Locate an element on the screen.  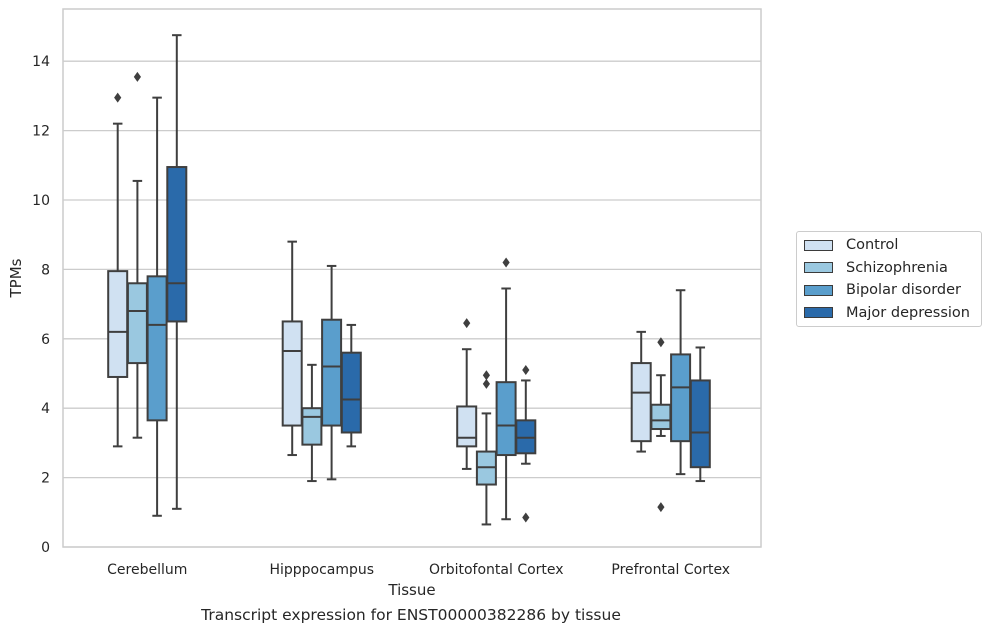
x-axis-title: Tissue is located at coordinates (411, 590).